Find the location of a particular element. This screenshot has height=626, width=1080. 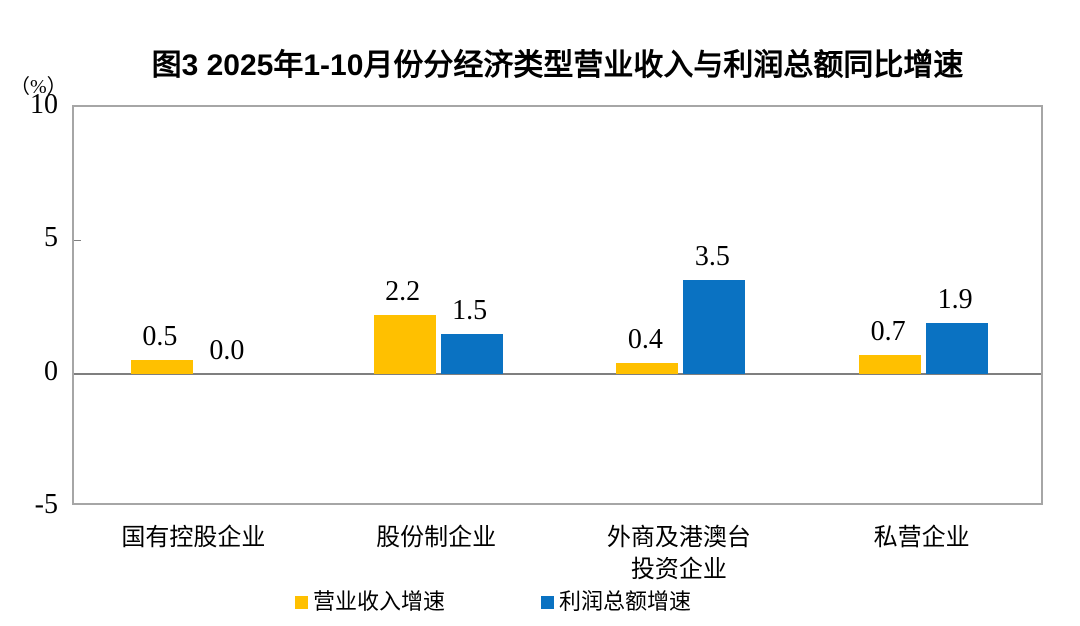

legend-item: 利润总额增速 is located at coordinates (616, 602).